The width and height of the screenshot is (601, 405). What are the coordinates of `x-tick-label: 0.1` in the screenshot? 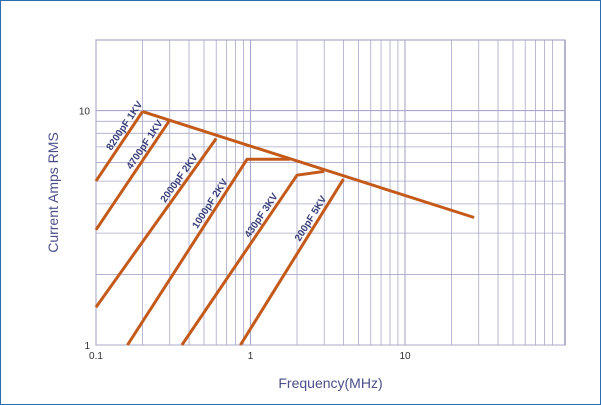 It's located at (96, 356).